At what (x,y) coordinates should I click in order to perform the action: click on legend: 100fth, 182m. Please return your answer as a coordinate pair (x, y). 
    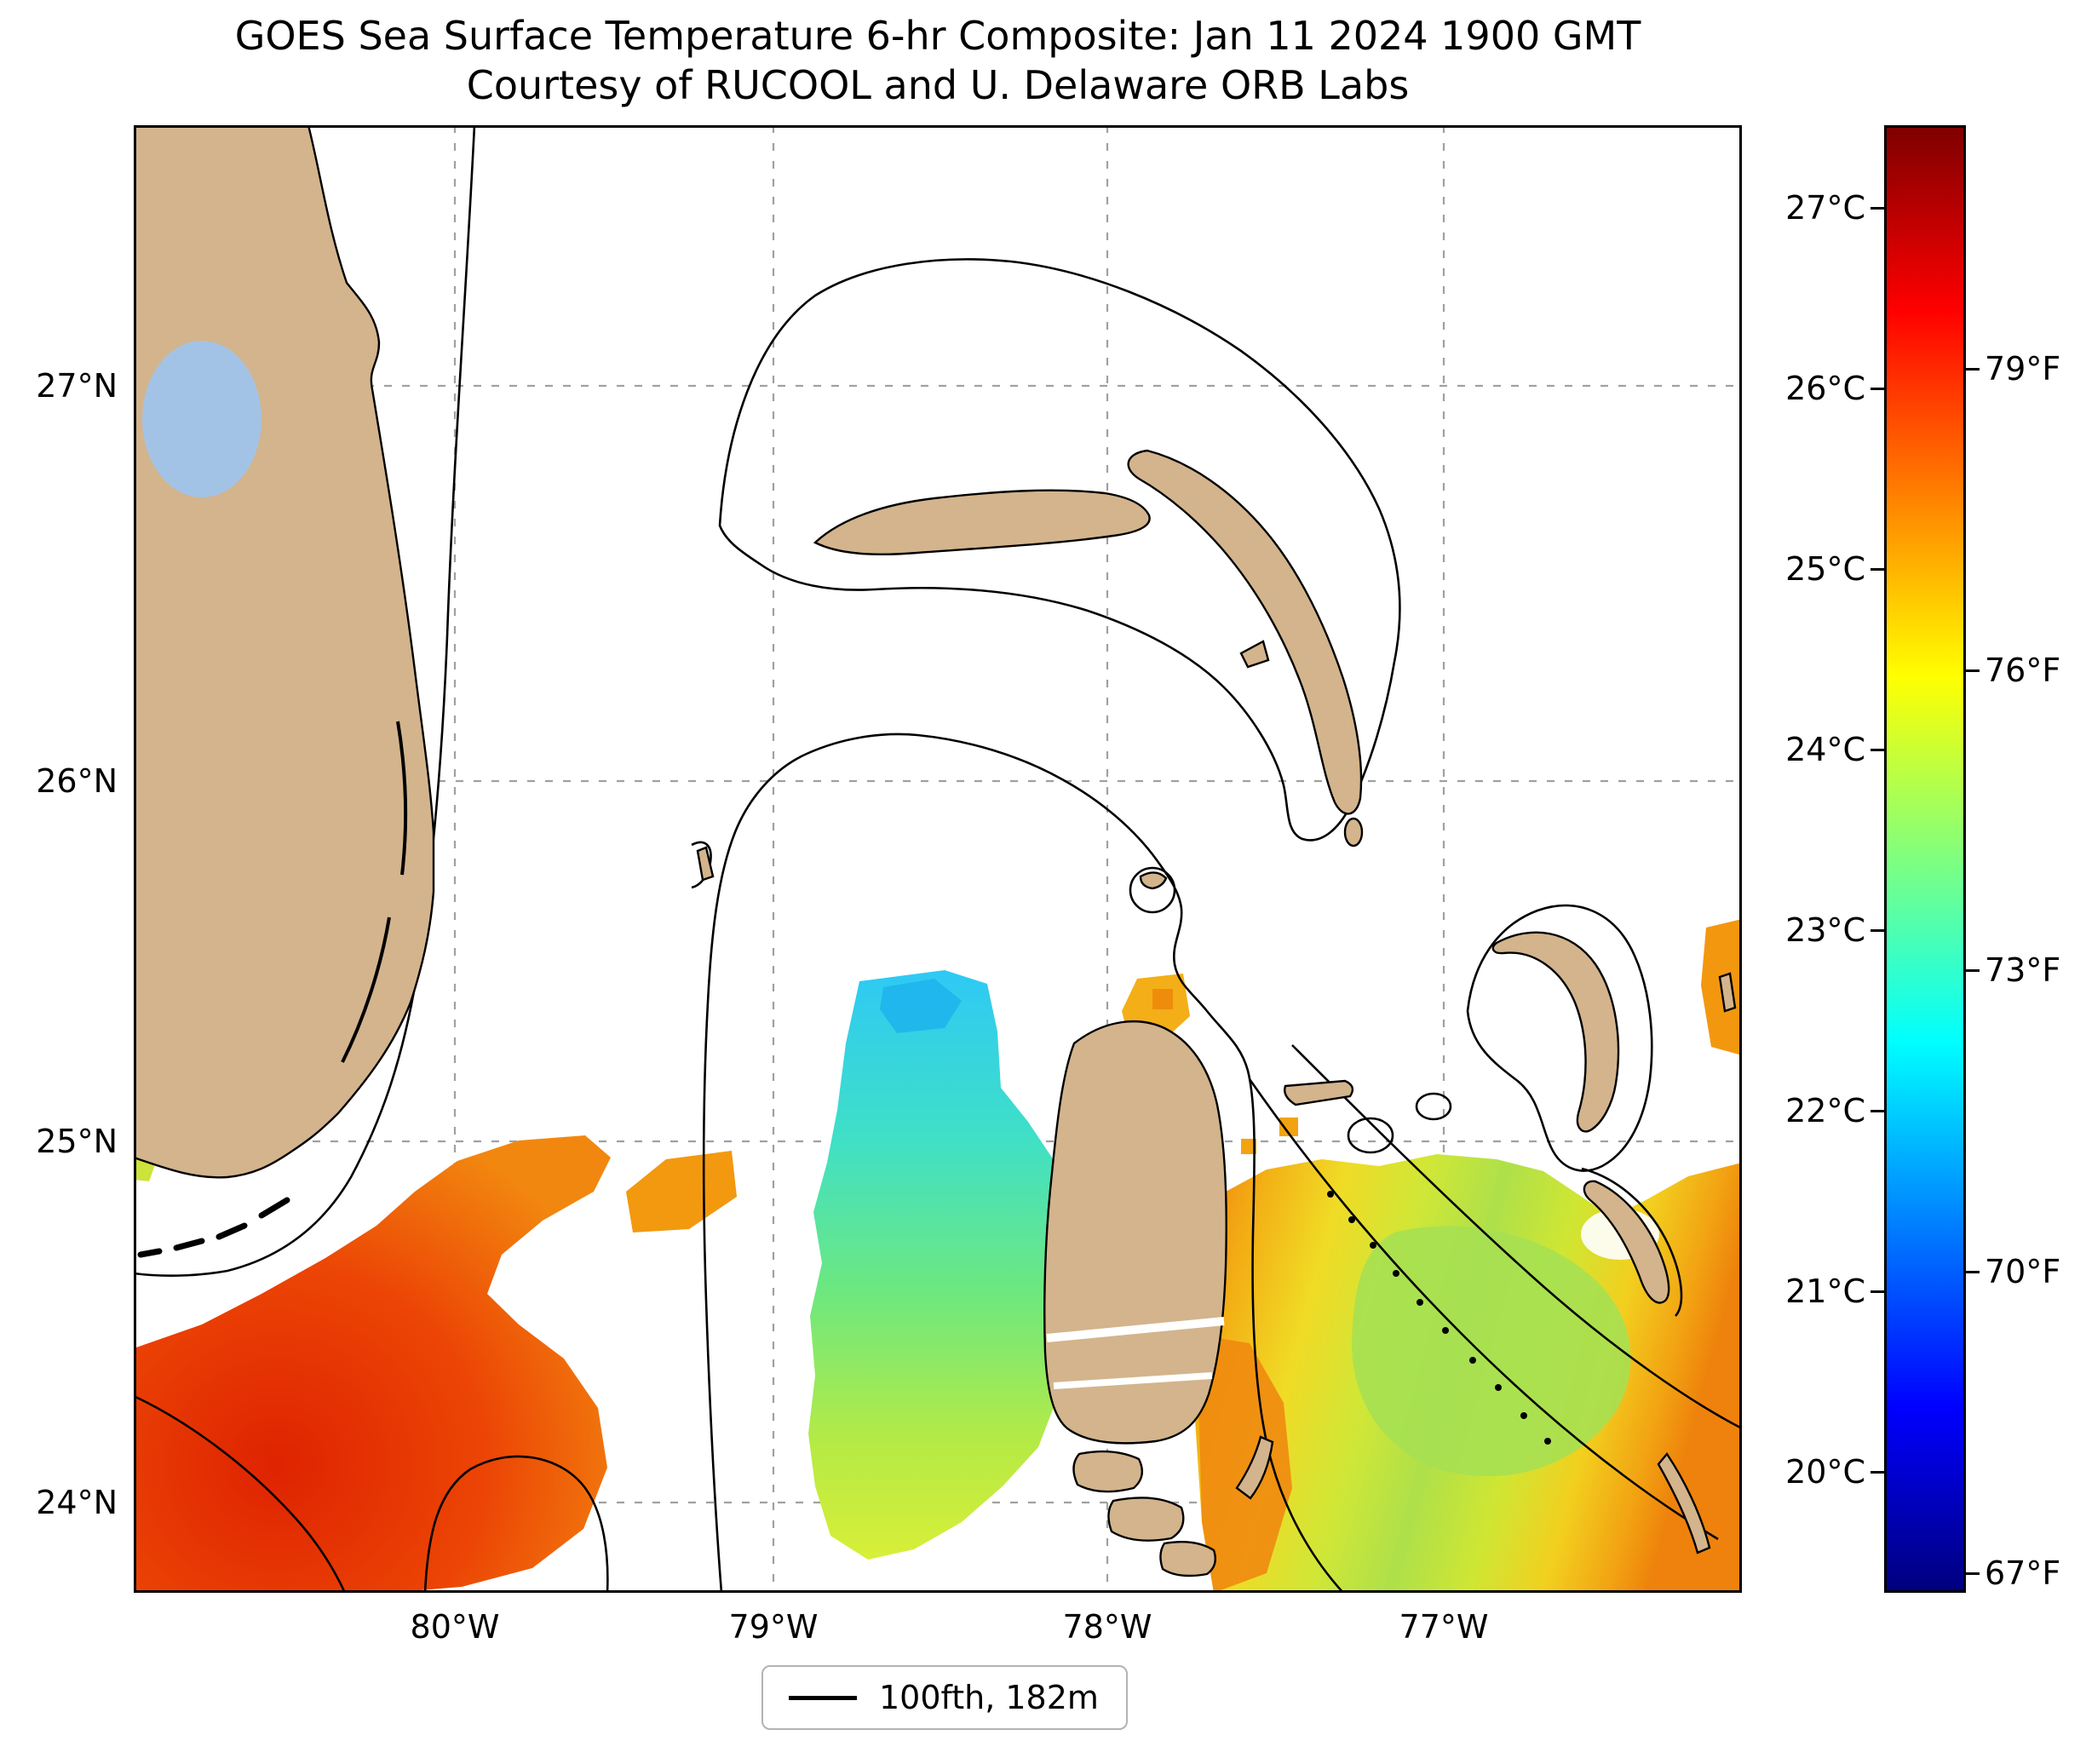
    Looking at the image, I should click on (944, 1697).